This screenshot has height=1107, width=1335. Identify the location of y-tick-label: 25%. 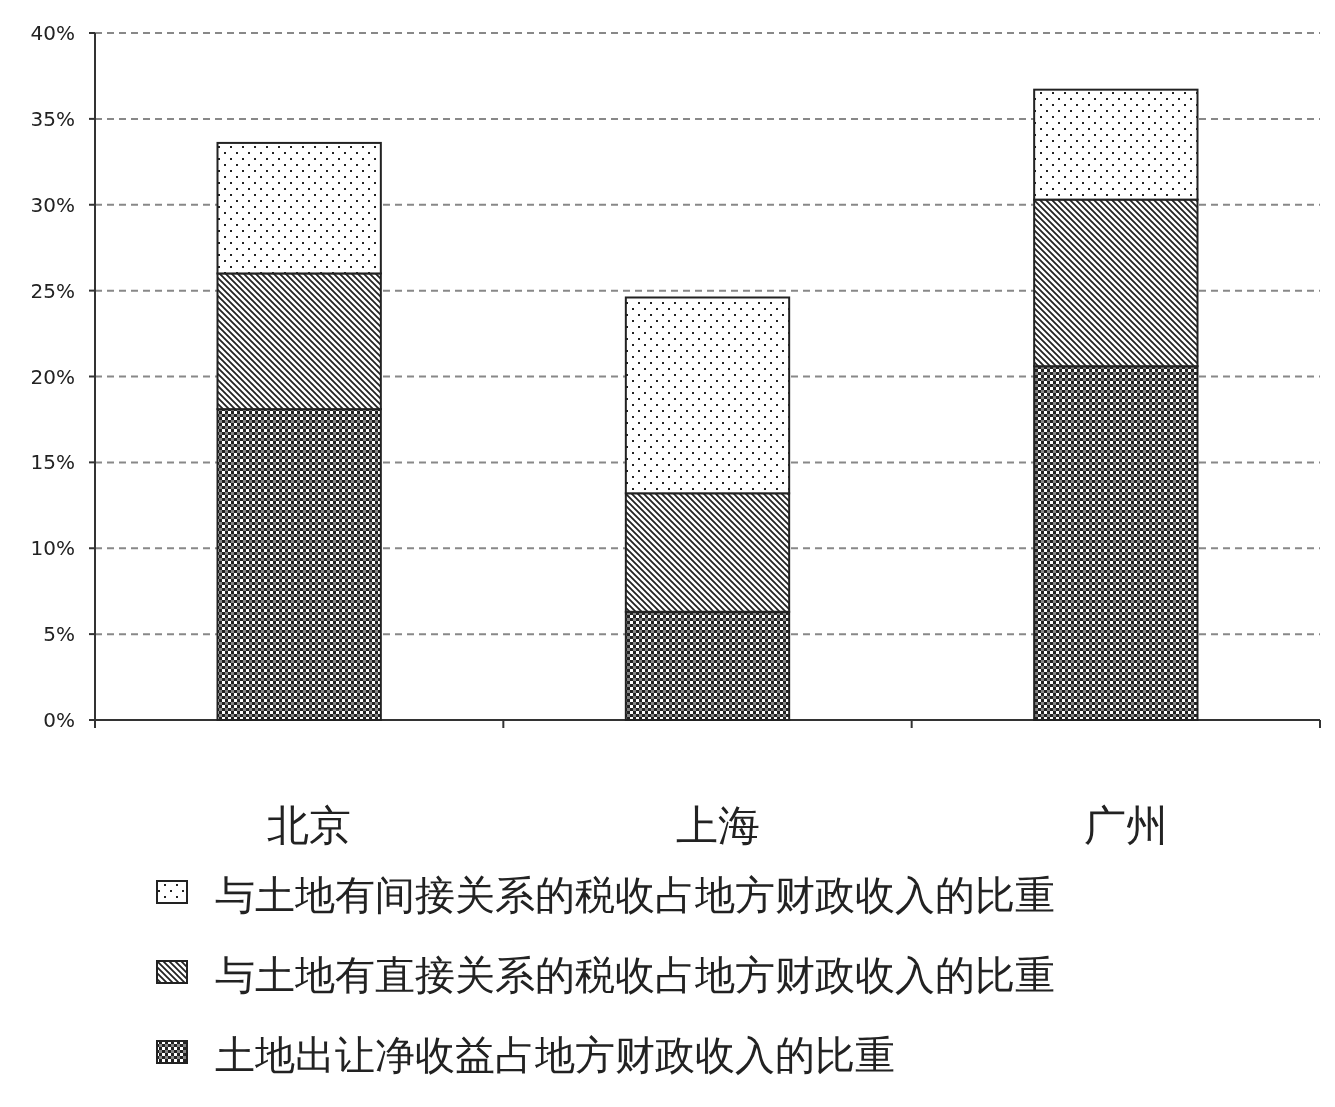
(52, 290).